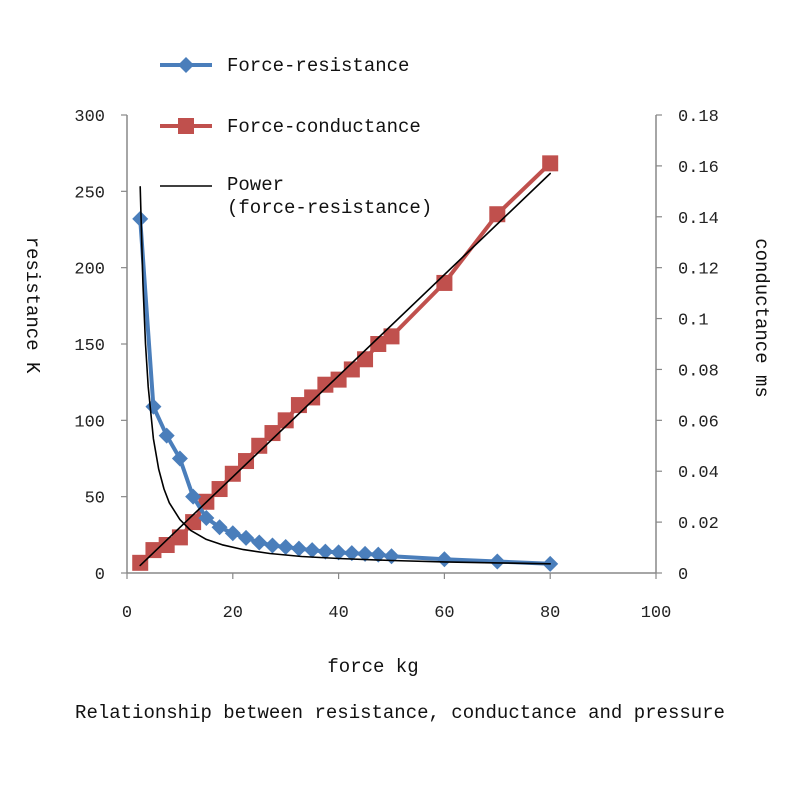  Describe the element at coordinates (761, 318) in the screenshot. I see `y-axis-right-title: conductance ms` at that location.